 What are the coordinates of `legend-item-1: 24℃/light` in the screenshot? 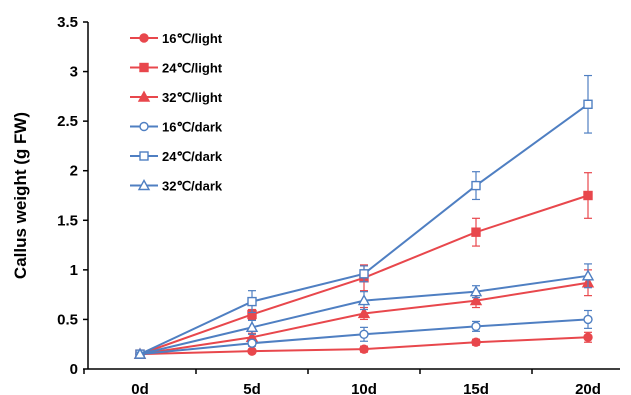 It's located at (176, 68).